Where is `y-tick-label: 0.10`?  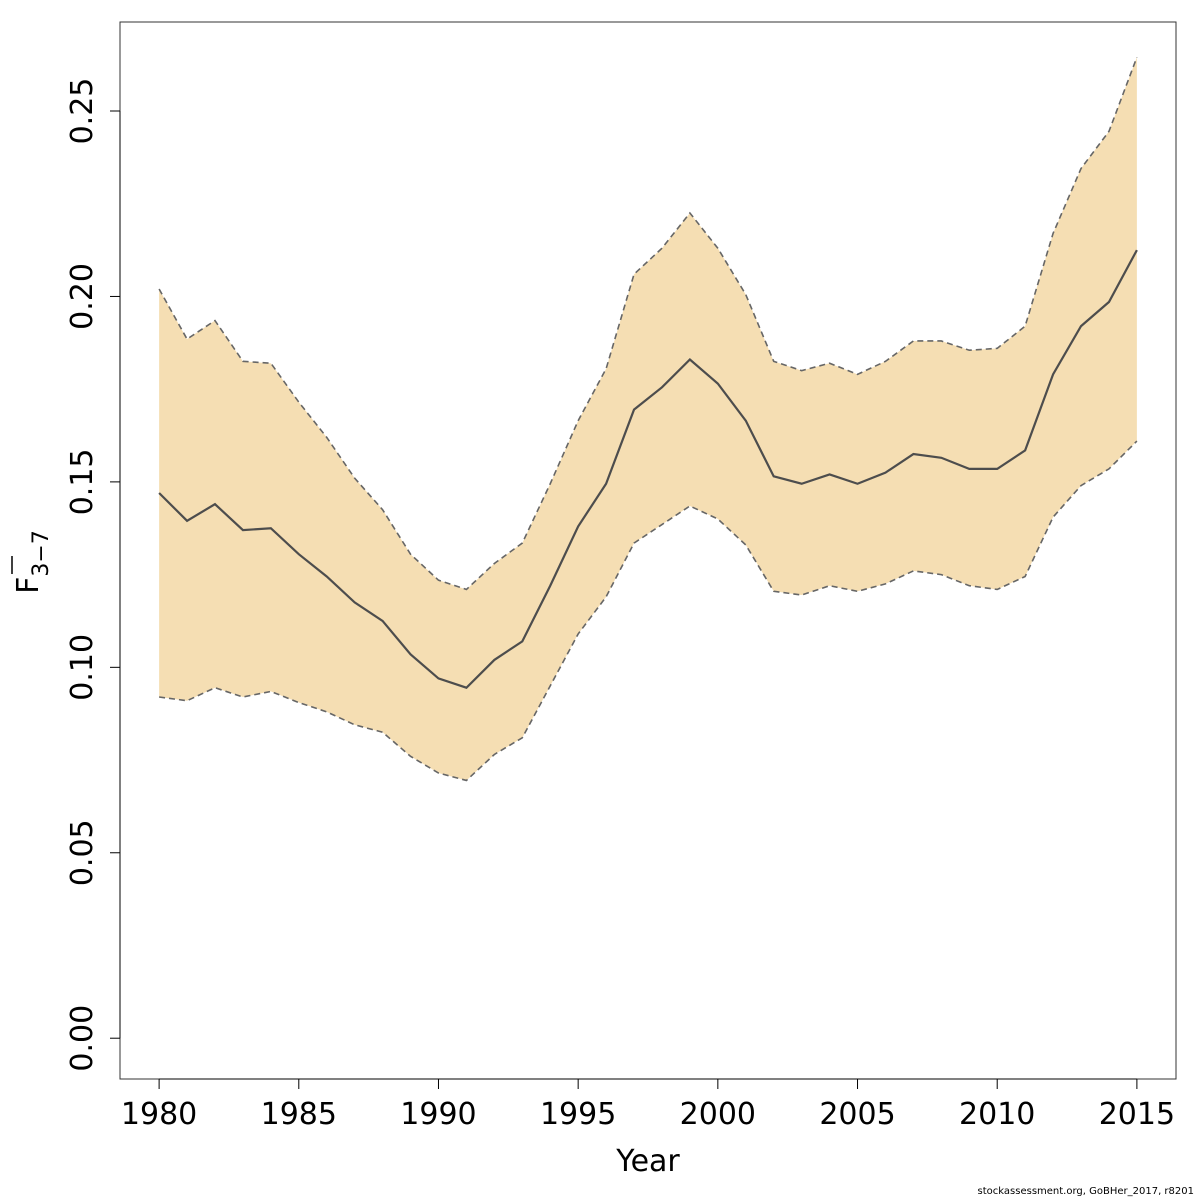
y-tick-label: 0.10 is located at coordinates (82, 667).